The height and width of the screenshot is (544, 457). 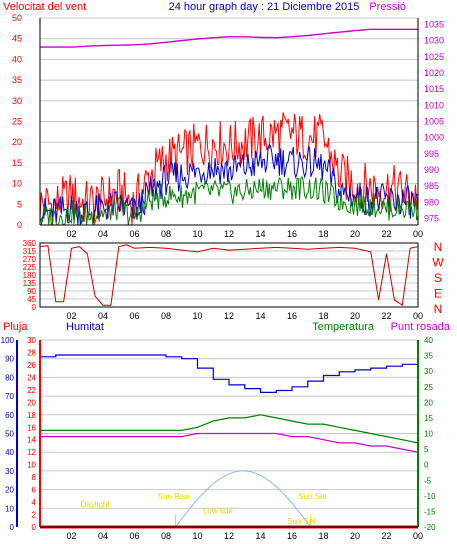 What do you see at coordinates (343, 327) in the screenshot?
I see `legend-temperatura: Temperatura` at bounding box center [343, 327].